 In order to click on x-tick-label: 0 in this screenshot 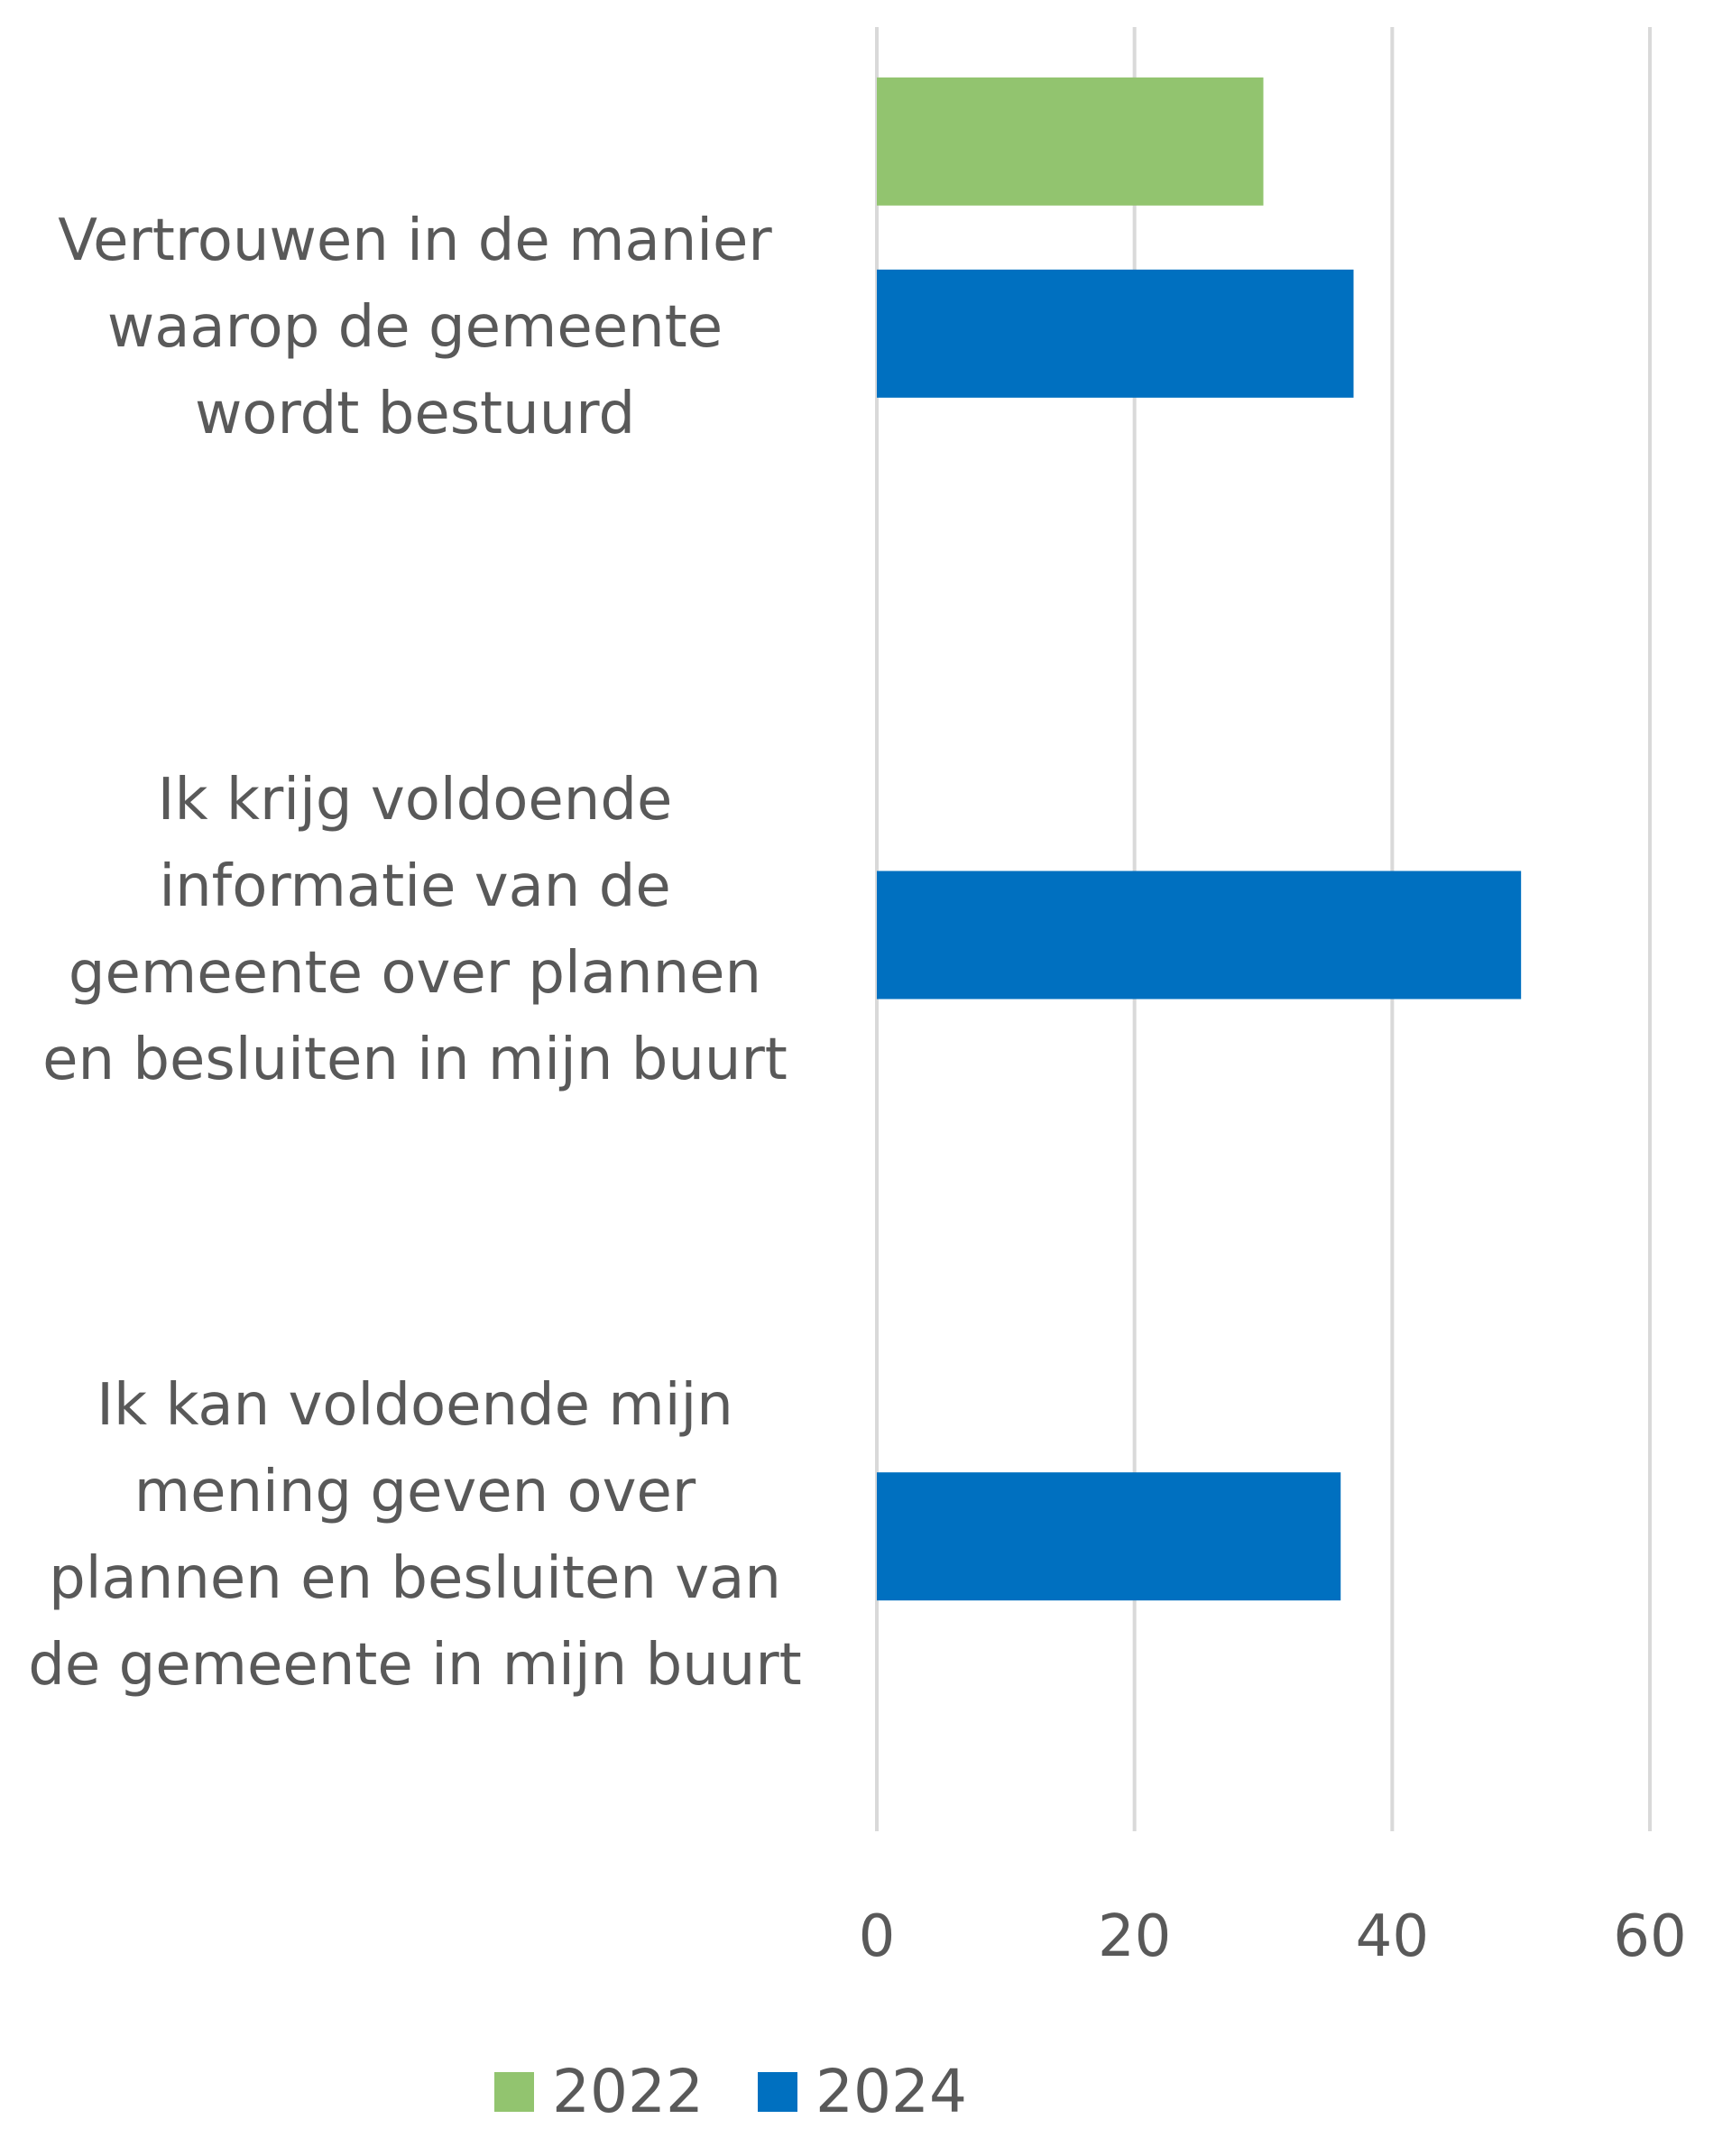, I will do `click(877, 1936)`.